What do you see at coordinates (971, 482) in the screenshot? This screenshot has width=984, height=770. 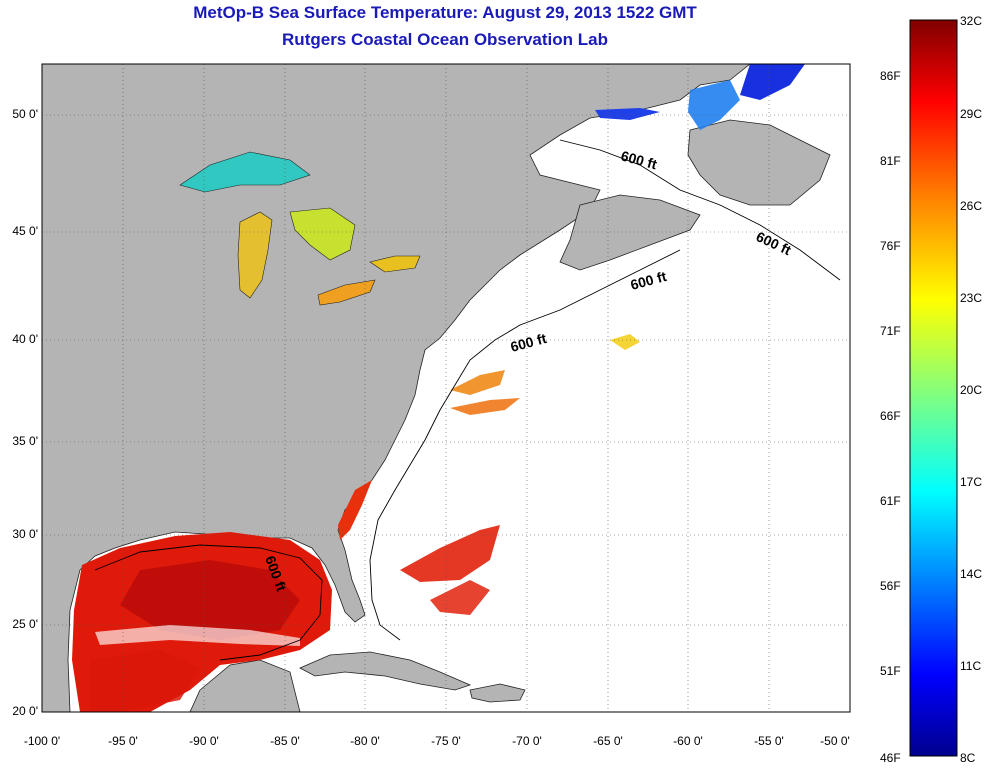 I see `colorbar-label-17c: 17C` at bounding box center [971, 482].